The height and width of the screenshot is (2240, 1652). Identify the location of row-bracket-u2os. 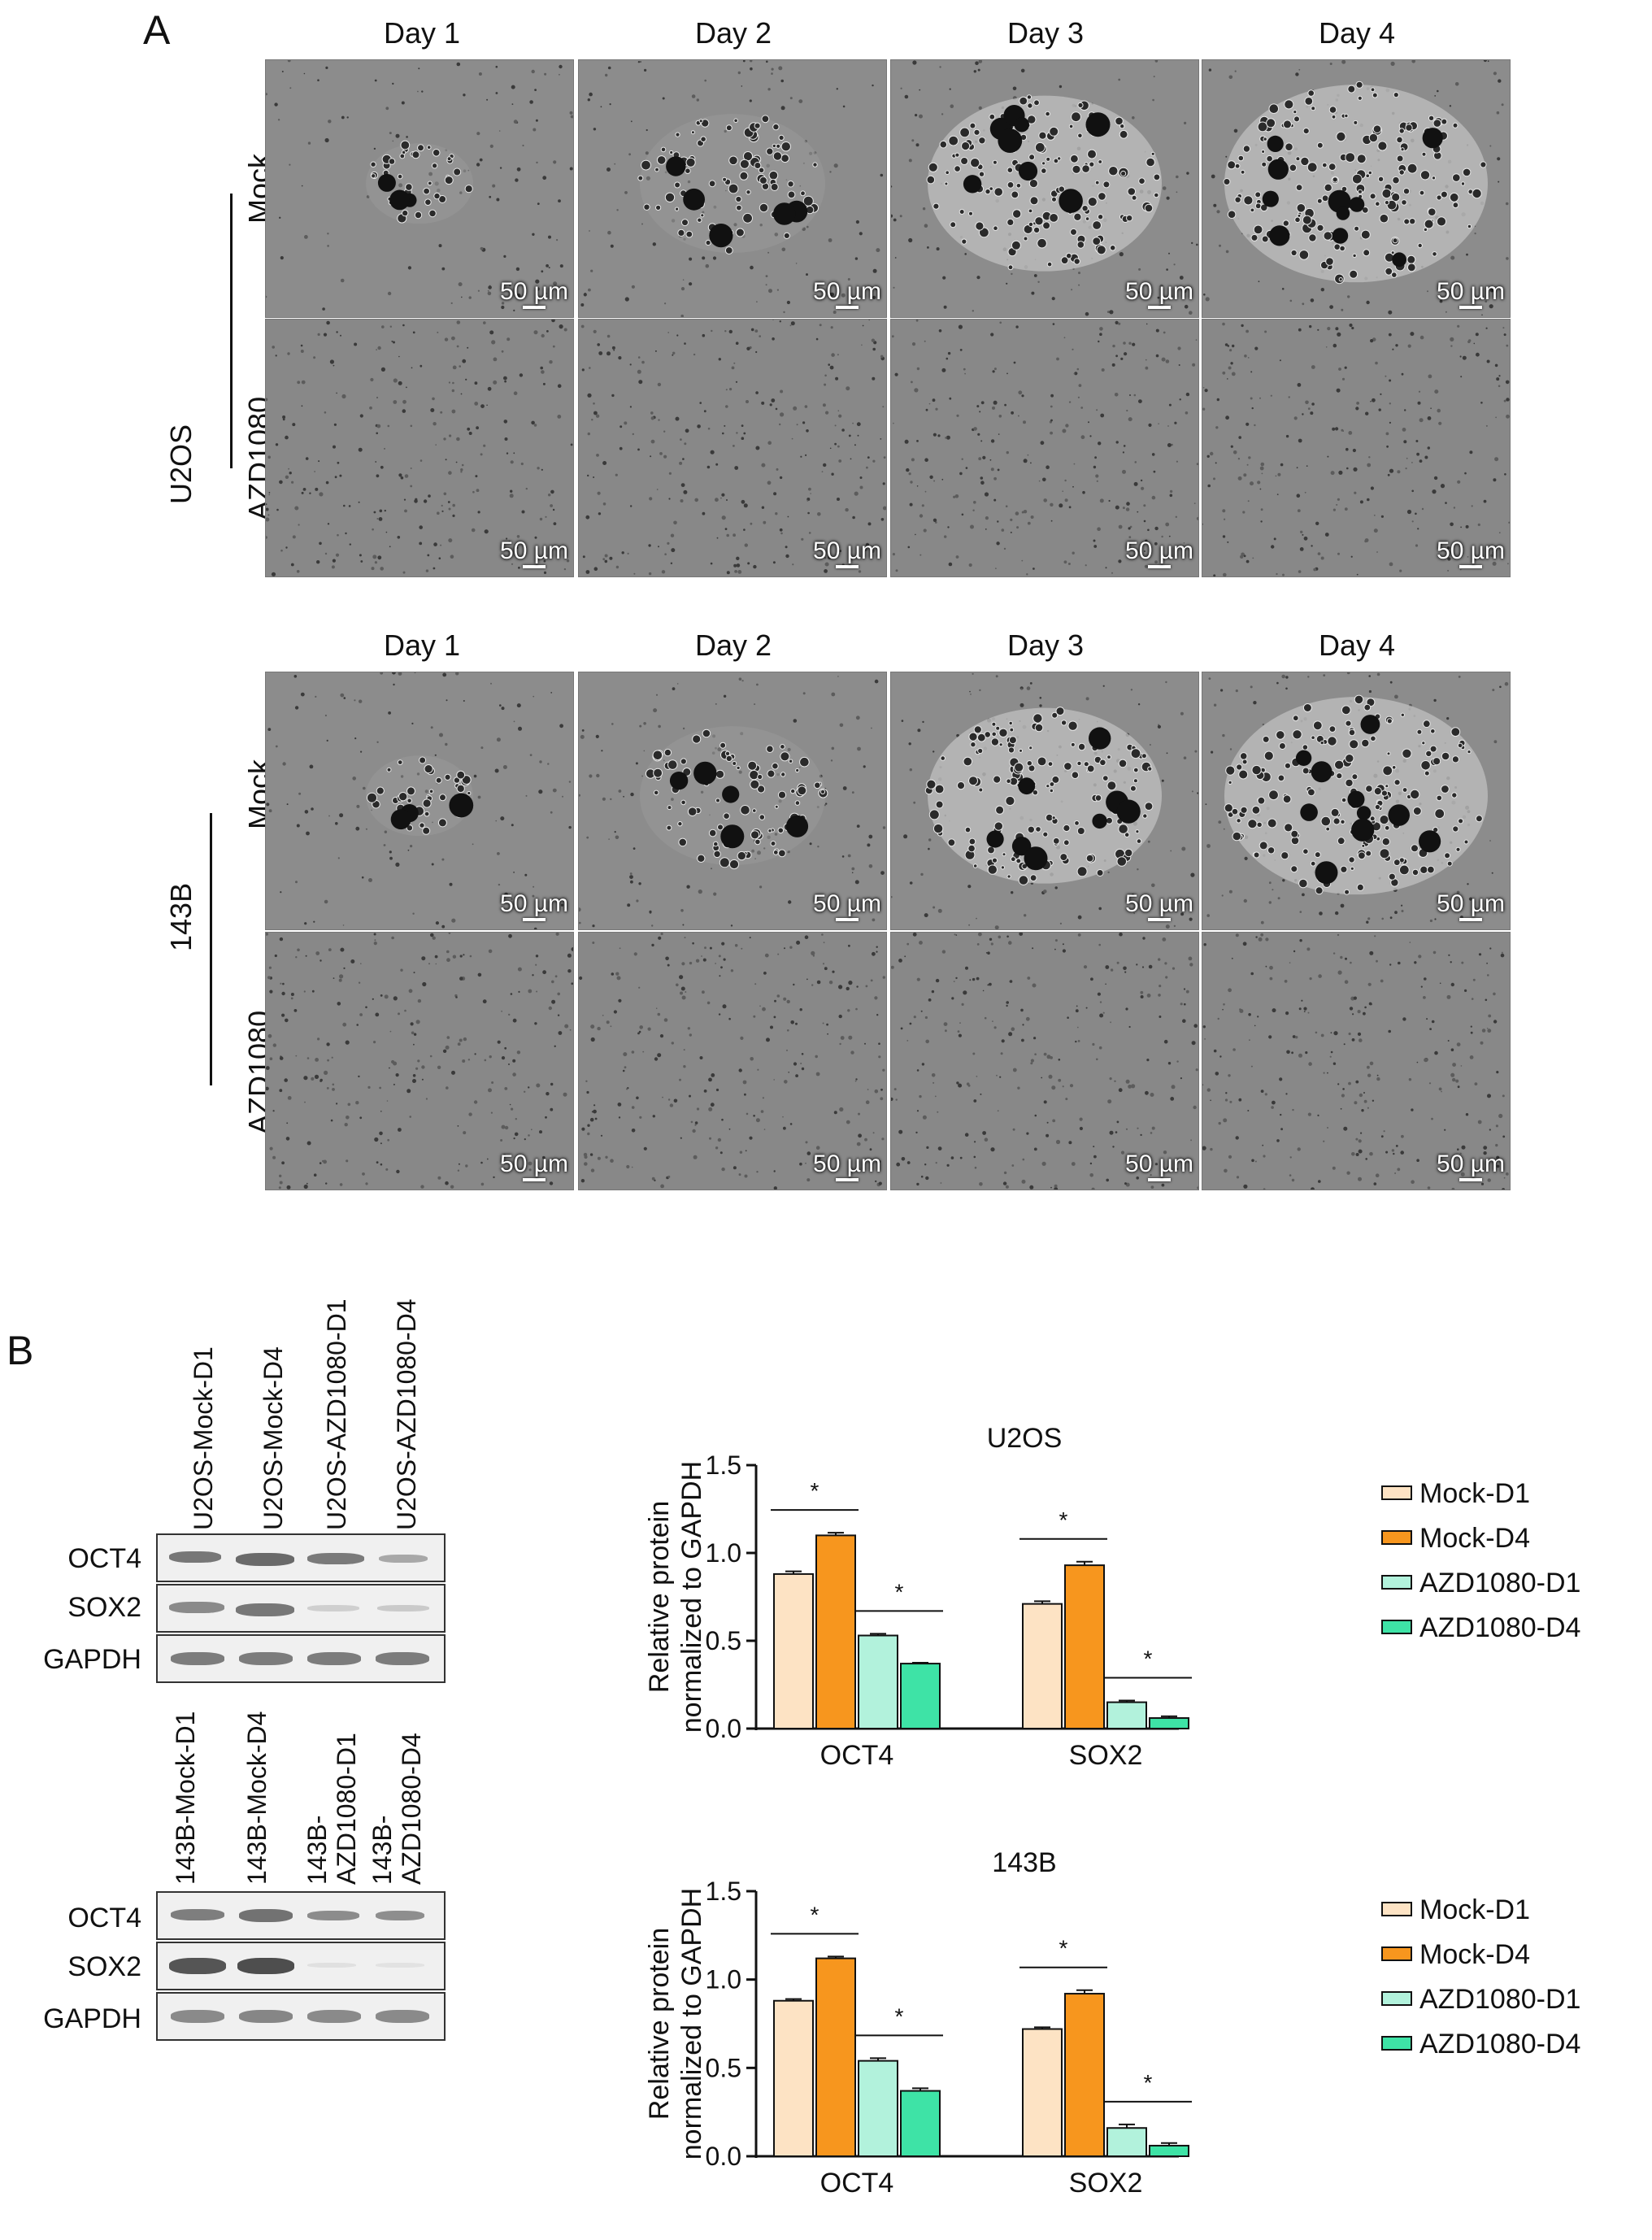
(231, 331).